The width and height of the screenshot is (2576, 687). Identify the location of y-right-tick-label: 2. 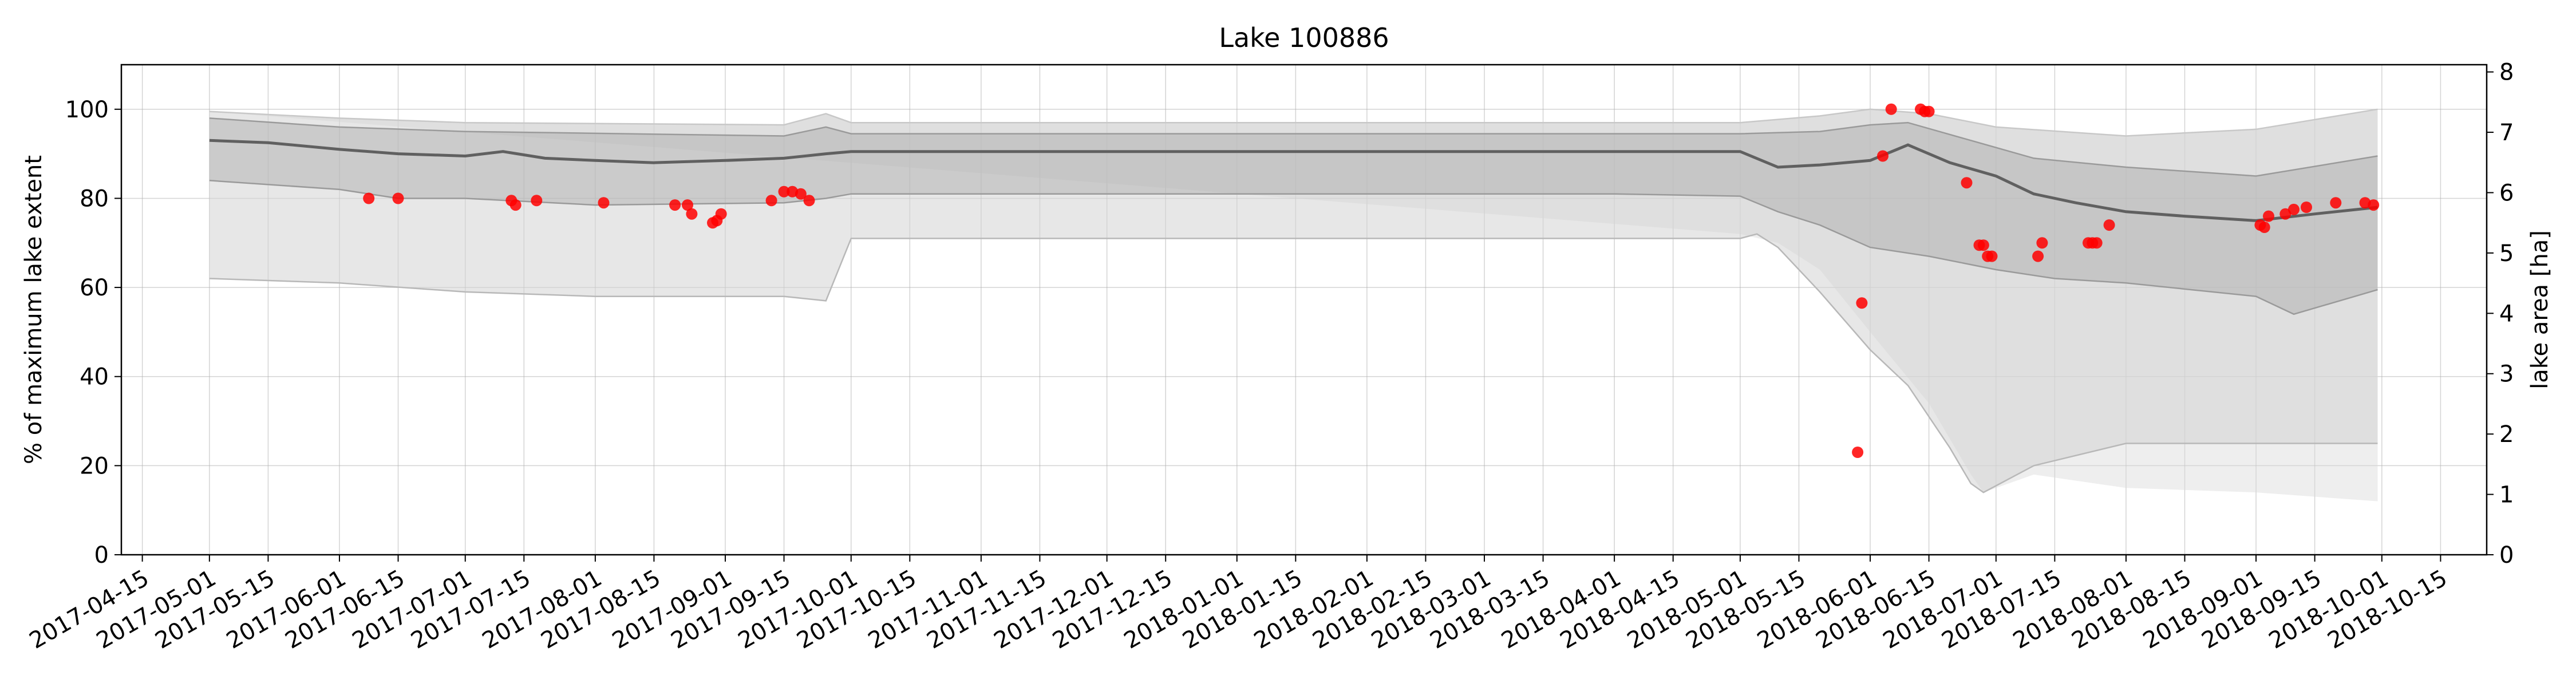
(2506, 435).